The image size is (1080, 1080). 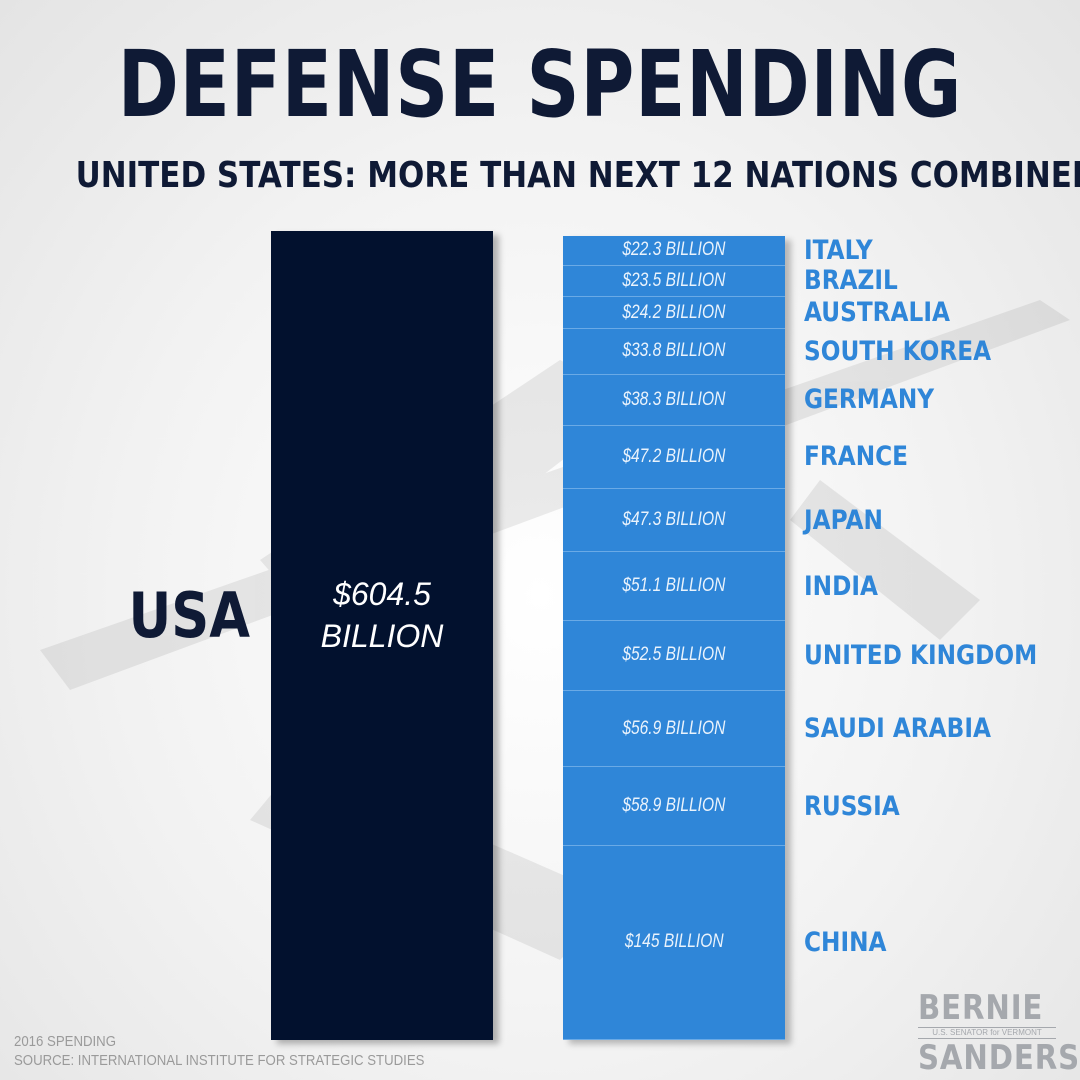 I want to click on segment-brazil: $23.5 BILLION, so click(x=674, y=281).